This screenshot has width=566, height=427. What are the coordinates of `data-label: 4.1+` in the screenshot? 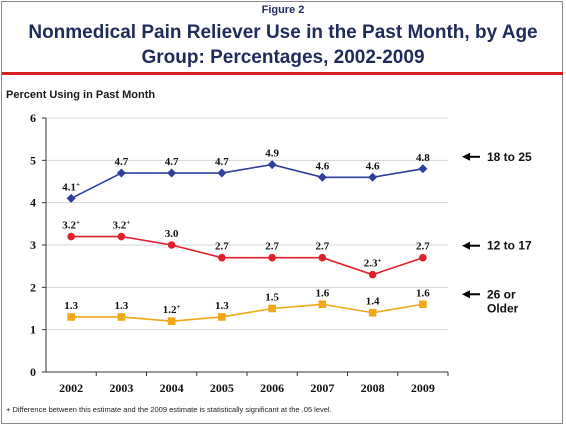 It's located at (71, 186).